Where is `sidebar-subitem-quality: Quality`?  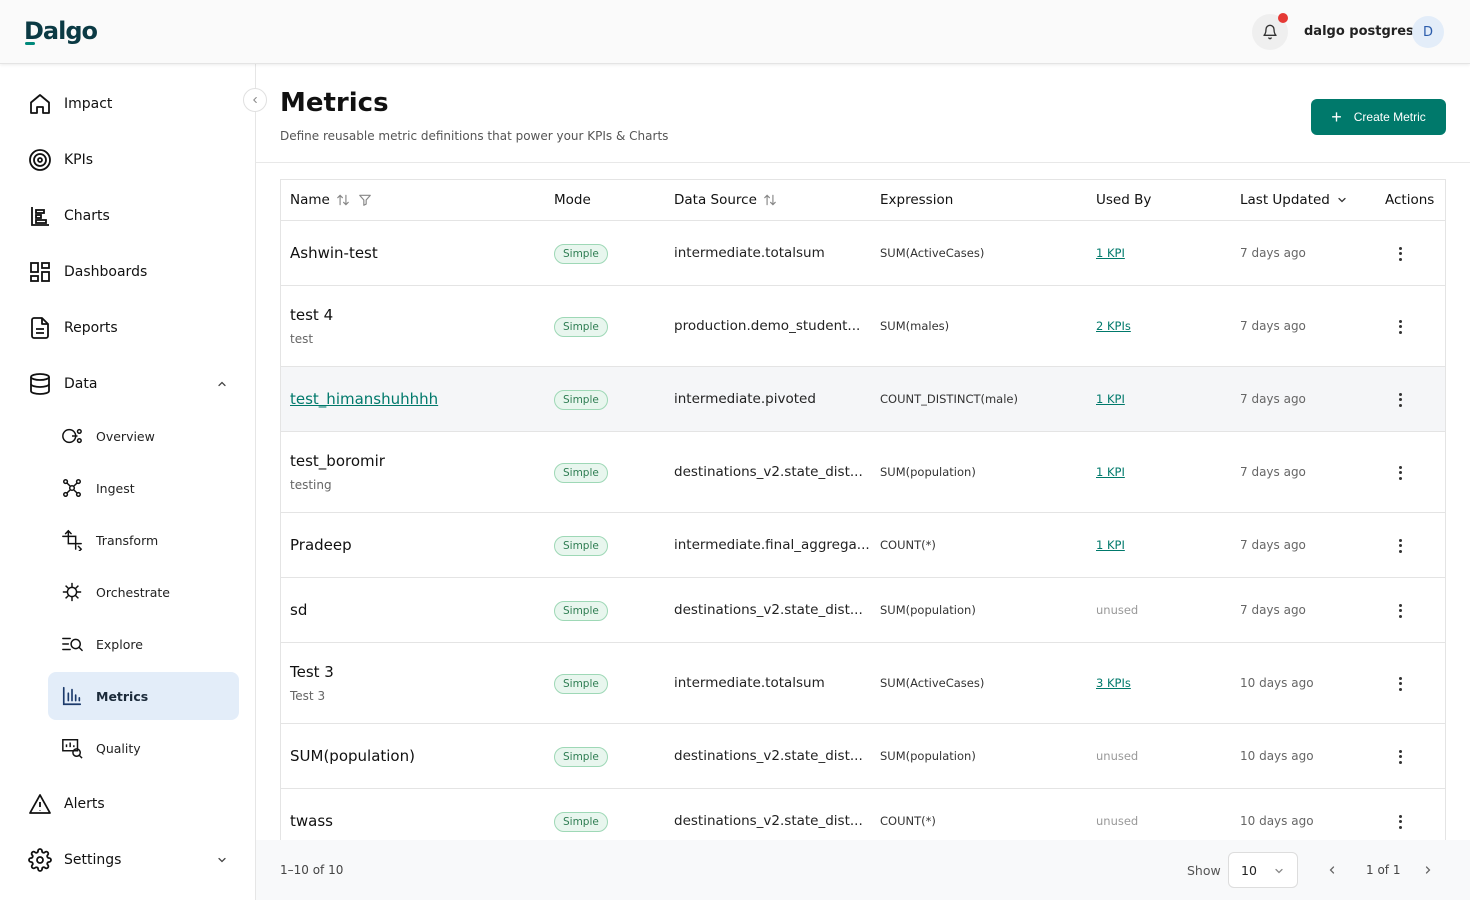
sidebar-subitem-quality: Quality is located at coordinates (143, 748).